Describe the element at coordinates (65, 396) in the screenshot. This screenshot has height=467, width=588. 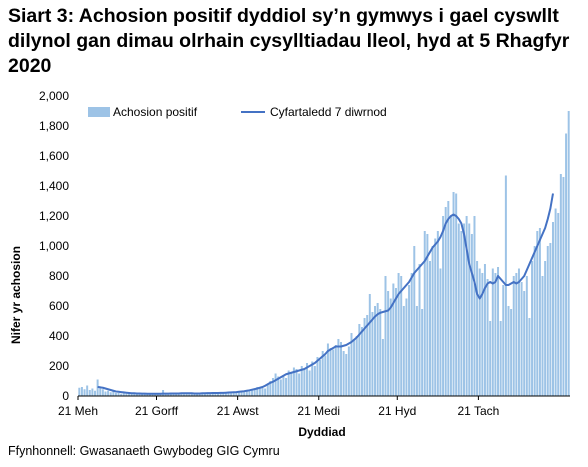
I see `y-tick-label: 0` at that location.